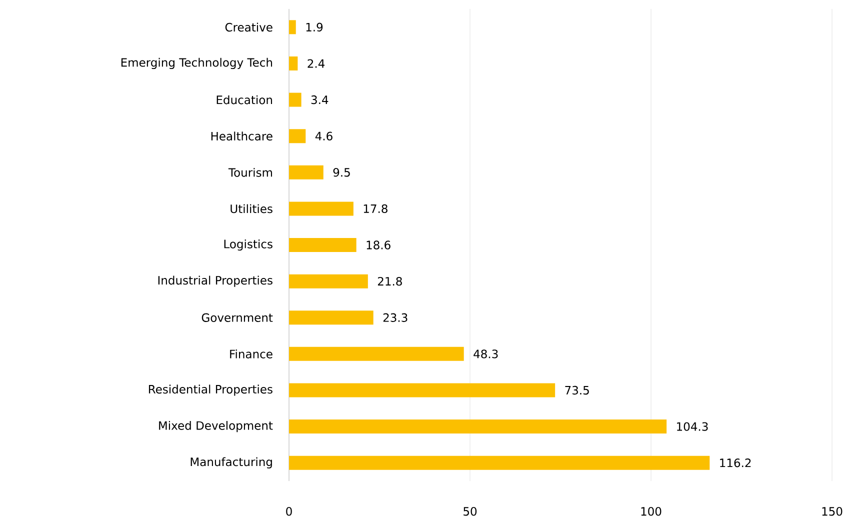  I want to click on data-label: 21.8, so click(390, 281).